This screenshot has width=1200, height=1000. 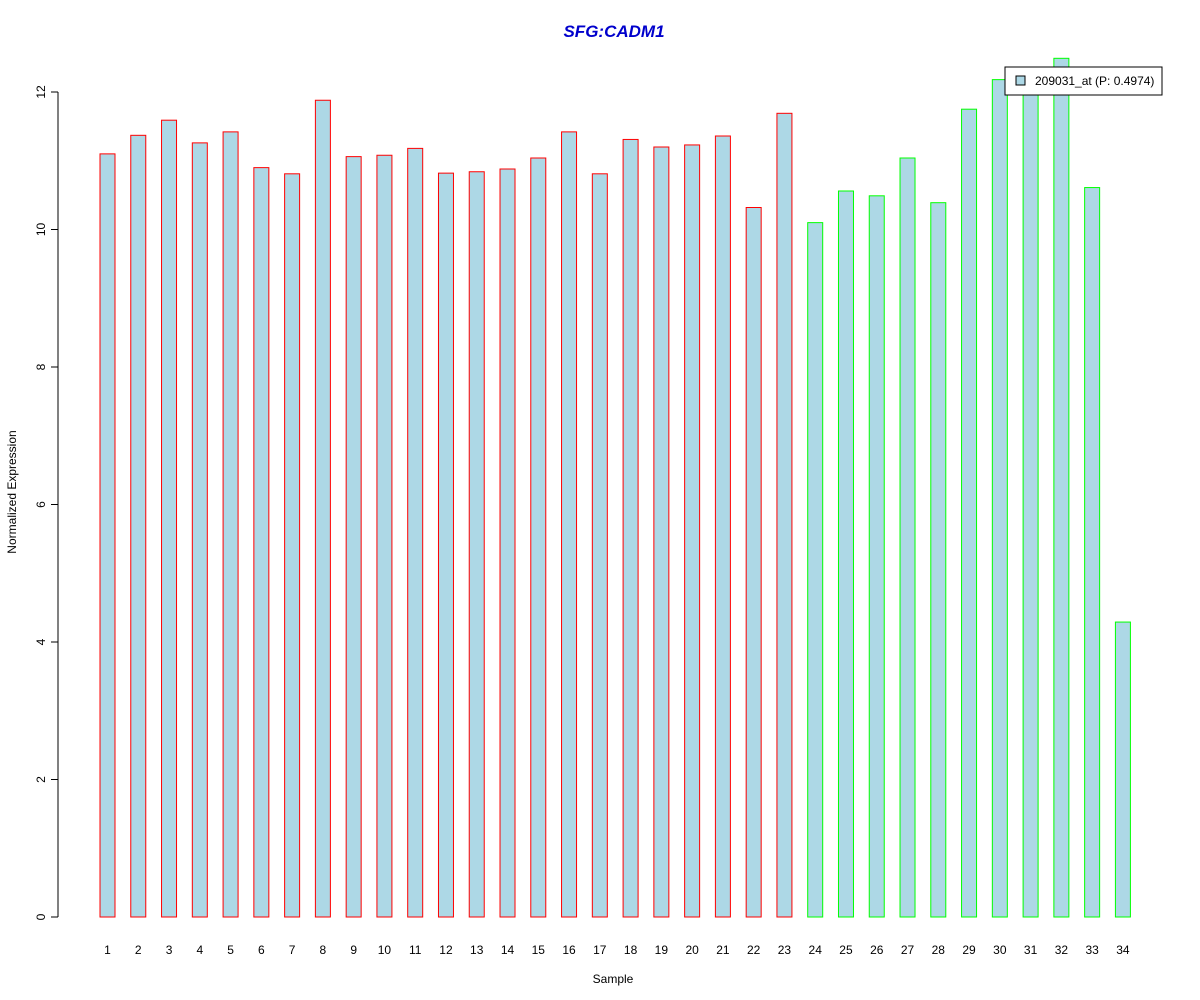 What do you see at coordinates (508, 950) in the screenshot?
I see `x-tick-label: 14` at bounding box center [508, 950].